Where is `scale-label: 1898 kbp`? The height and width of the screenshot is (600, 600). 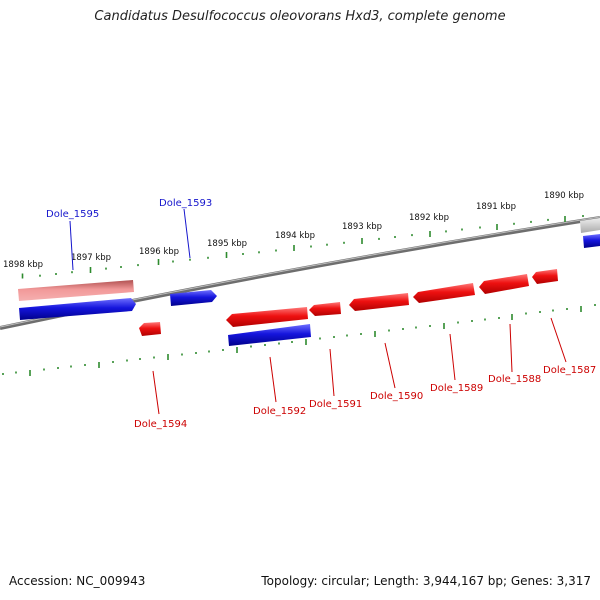 scale-label: 1898 kbp is located at coordinates (23, 265).